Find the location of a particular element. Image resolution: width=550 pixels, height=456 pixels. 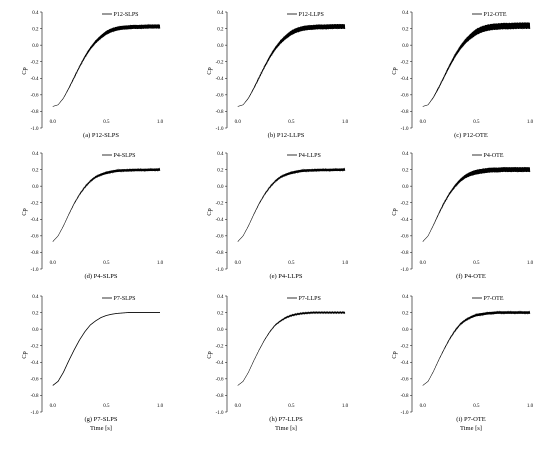

panel-caption: (f) P4-OTE is located at coordinates (471, 276).